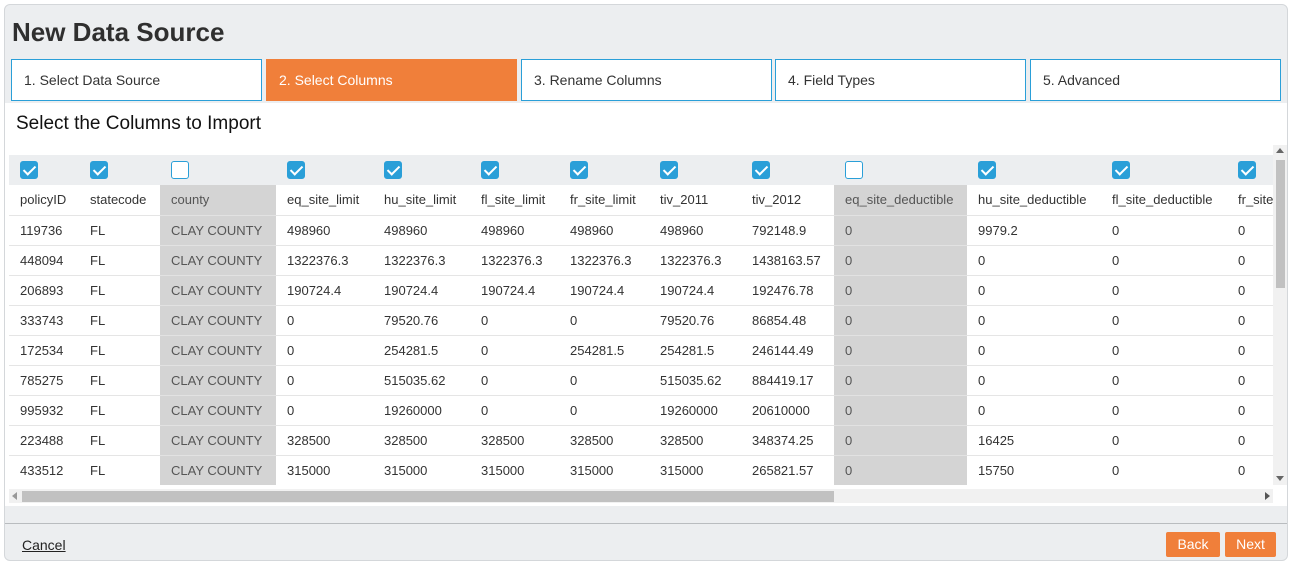  I want to click on table-cell: 206893, so click(44, 290).